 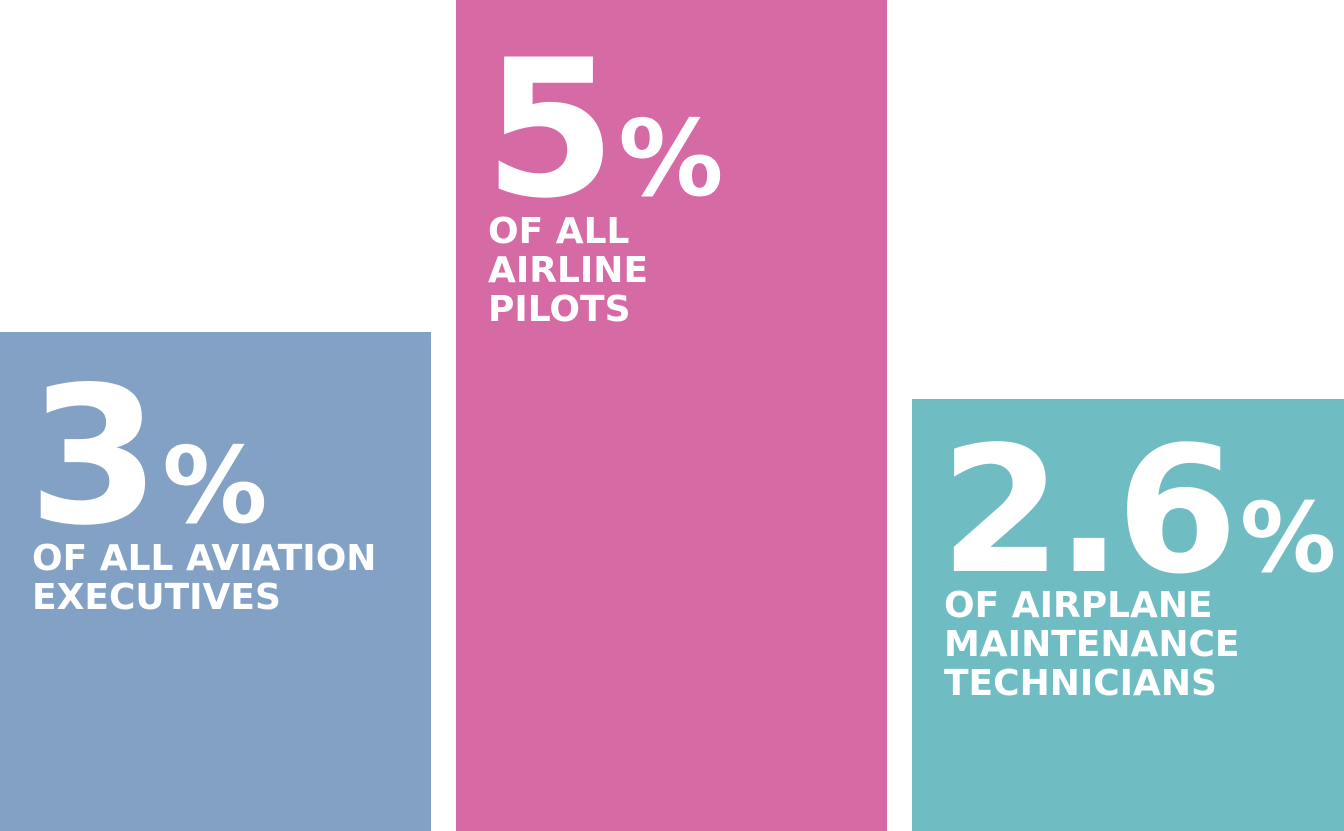 What do you see at coordinates (568, 270) in the screenshot?
I see `bar-category-label: OF ALL AIRLINE PILOTS` at bounding box center [568, 270].